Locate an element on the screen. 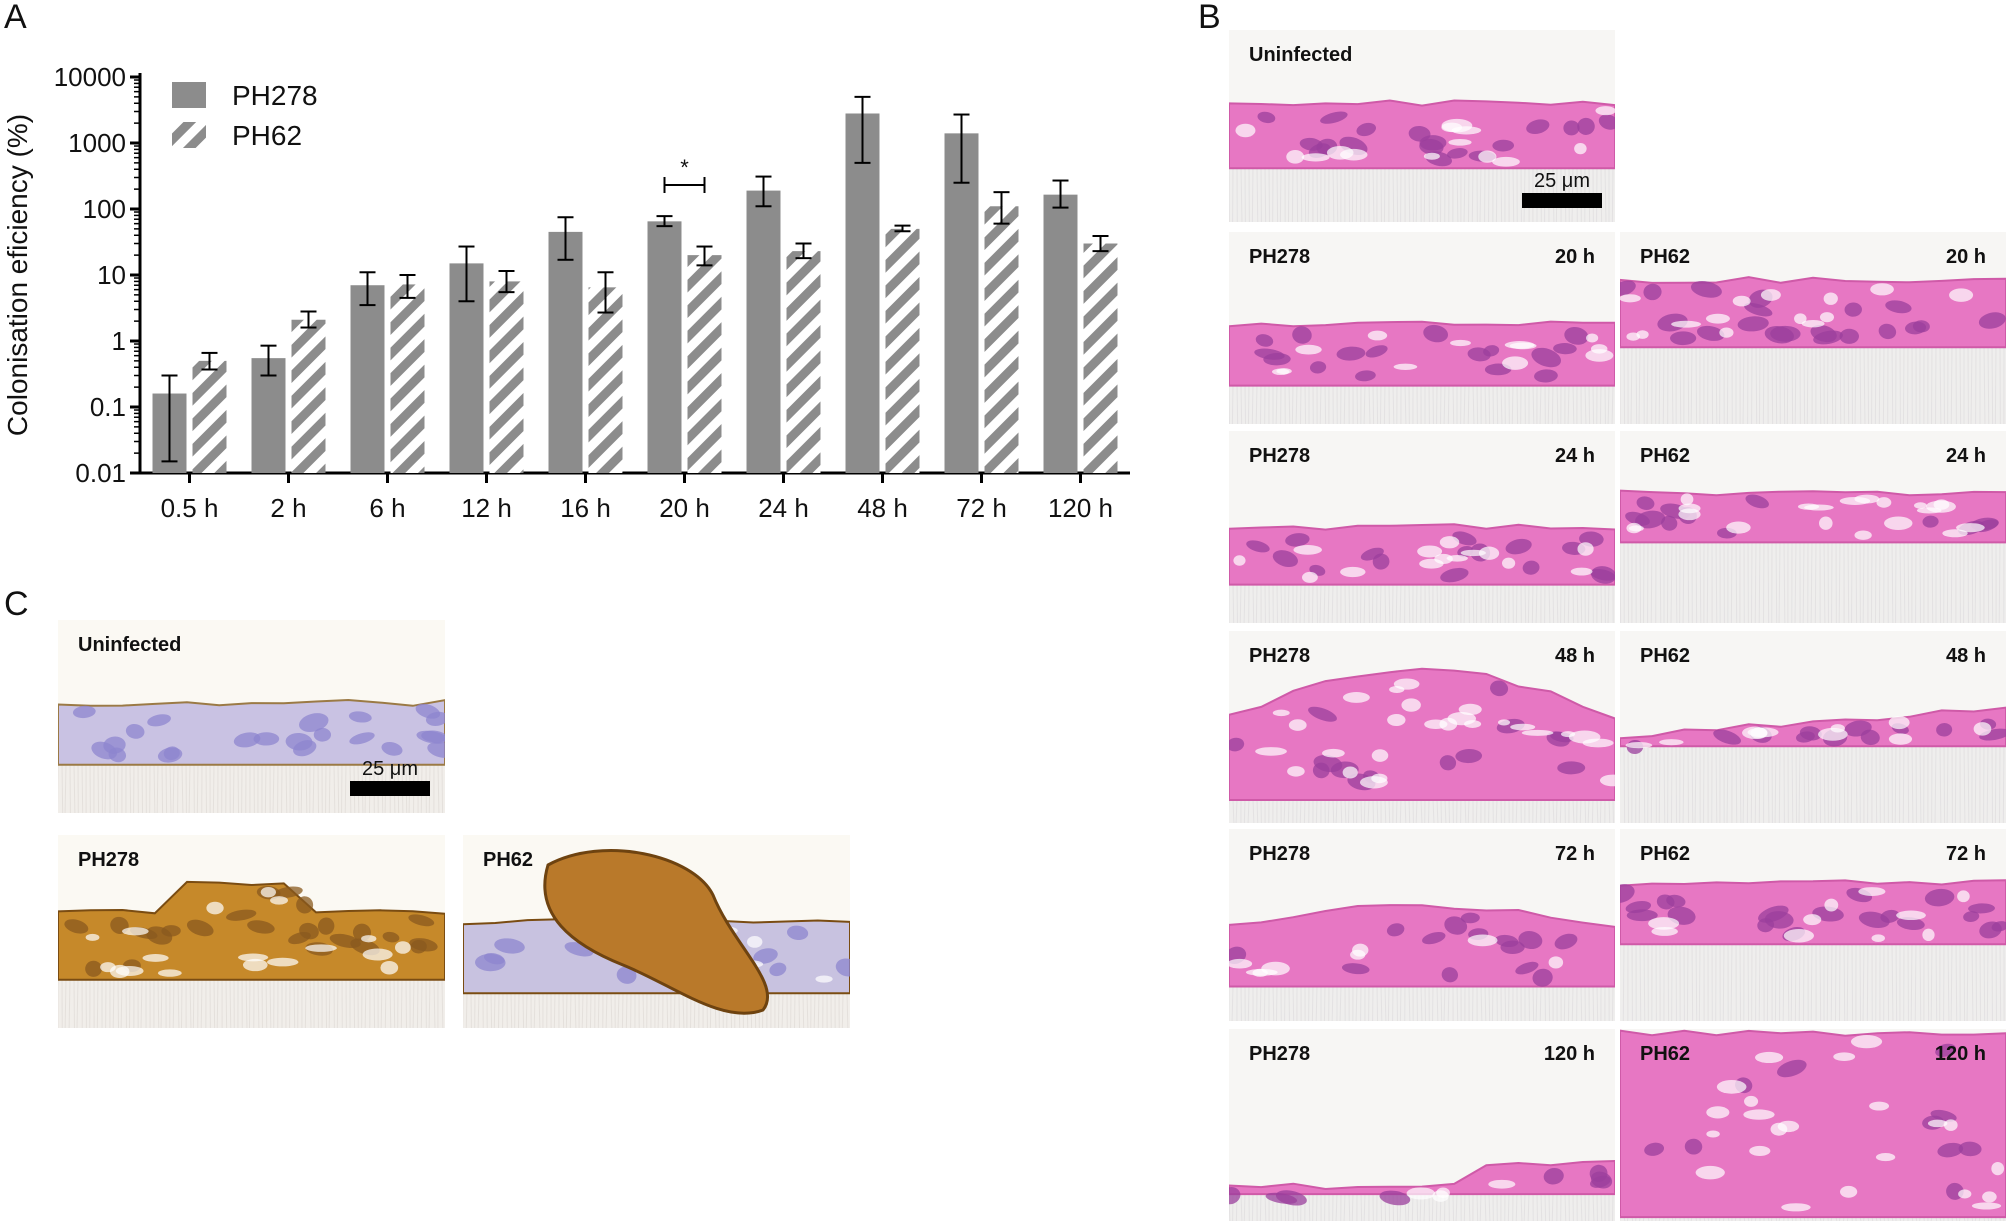 The width and height of the screenshot is (2010, 1224). legend-label-ph62: PH62 is located at coordinates (267, 135).